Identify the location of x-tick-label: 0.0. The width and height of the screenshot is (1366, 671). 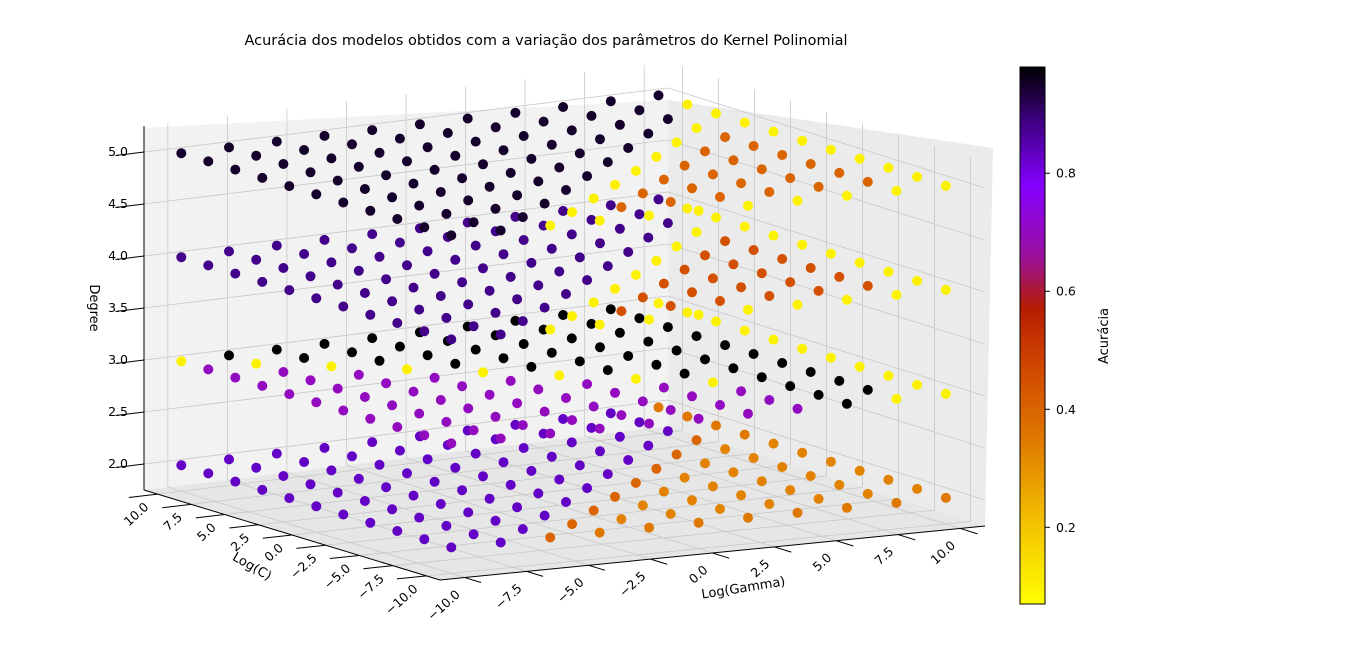
(698, 574).